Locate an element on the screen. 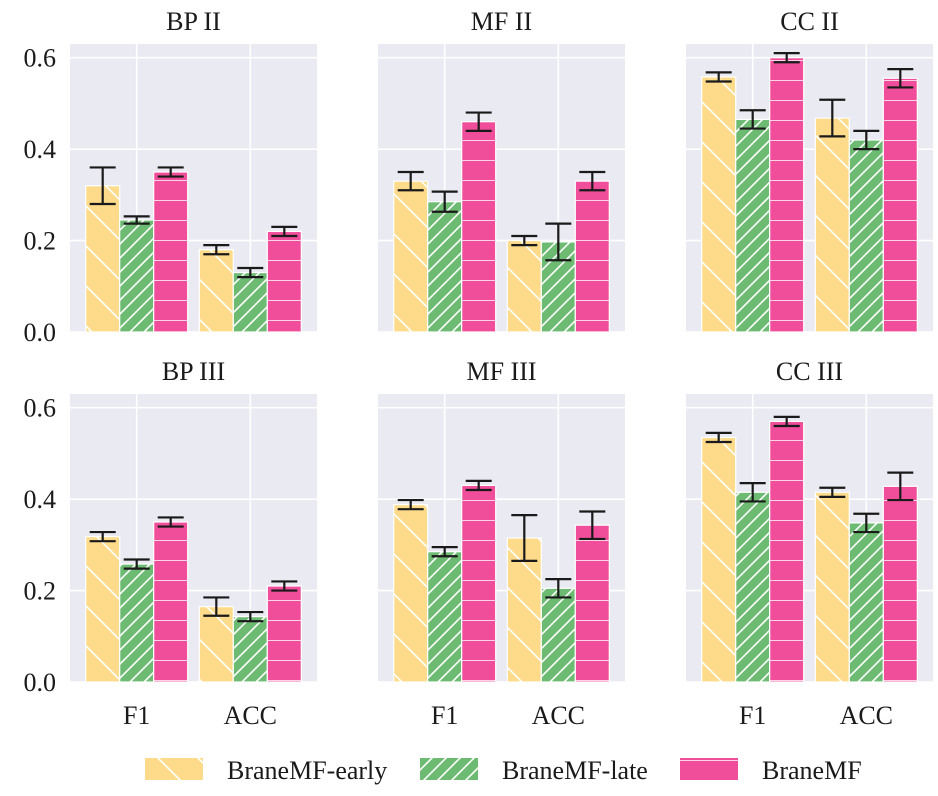 This screenshot has height=796, width=938. panel-title: CC III is located at coordinates (809, 371).